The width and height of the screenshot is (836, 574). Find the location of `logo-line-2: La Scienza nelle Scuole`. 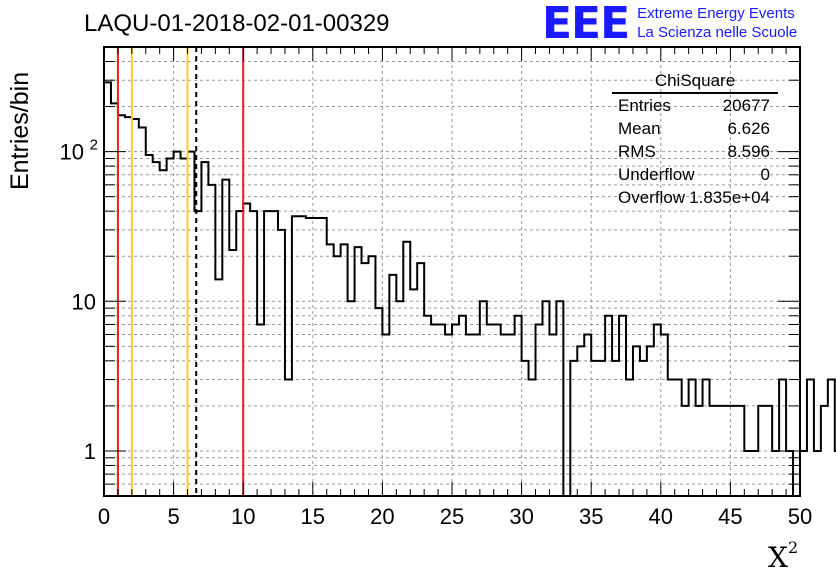

logo-line-2: La Scienza nelle Scuole is located at coordinates (717, 32).